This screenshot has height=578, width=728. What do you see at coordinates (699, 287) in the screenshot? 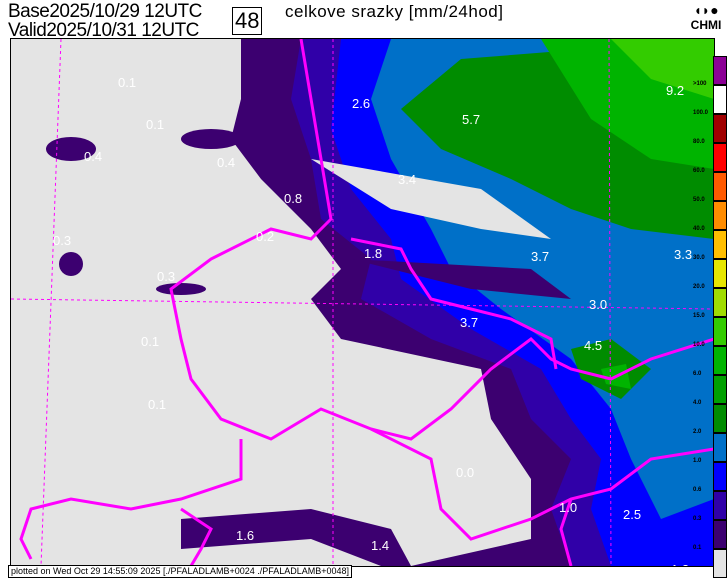
I see `colorbar-label: 20.0` at bounding box center [699, 287].